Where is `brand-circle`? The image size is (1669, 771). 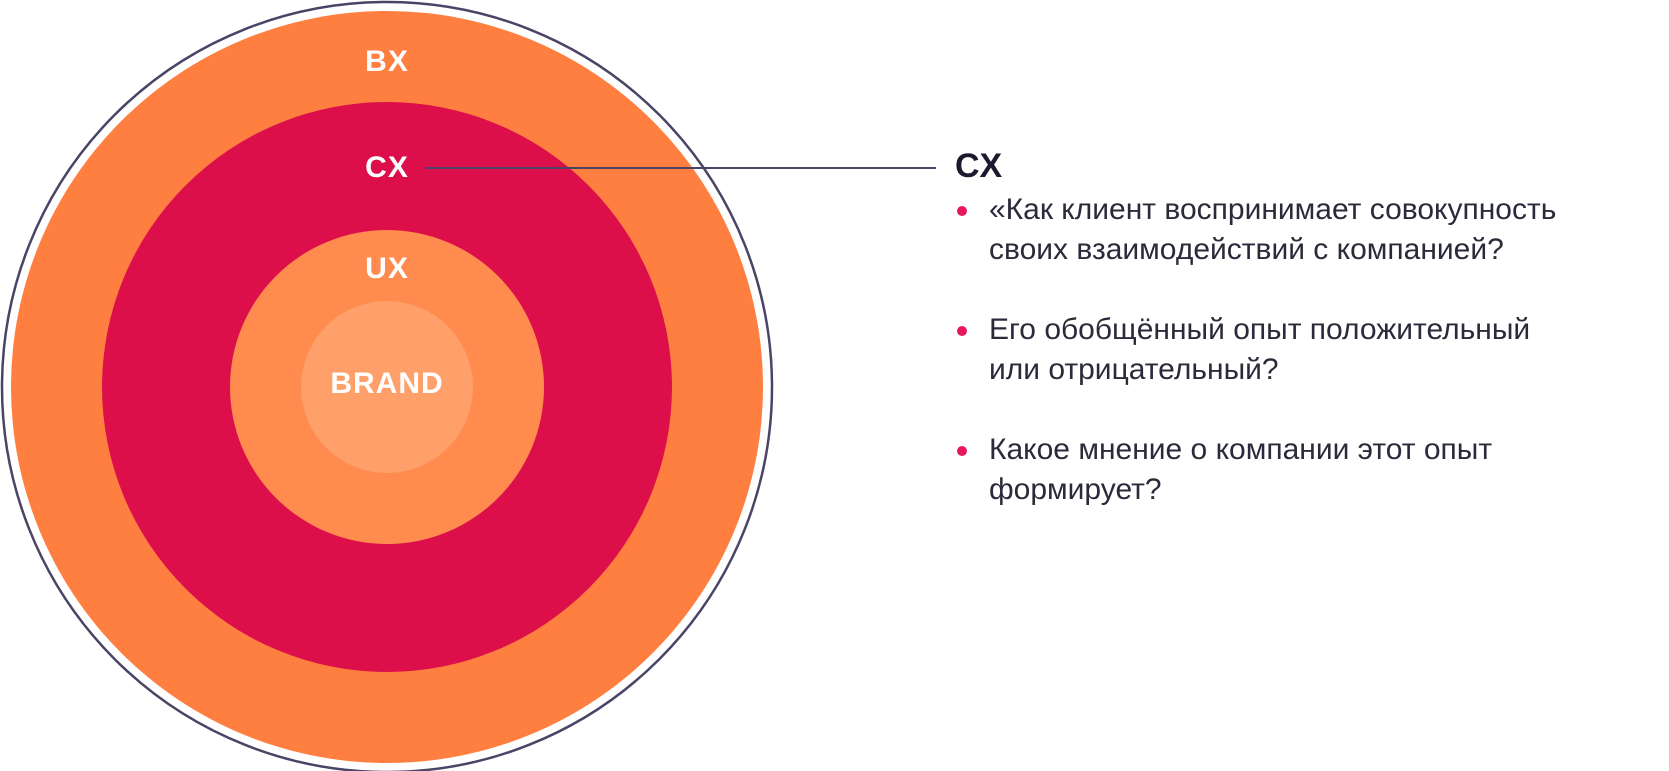 brand-circle is located at coordinates (387, 387).